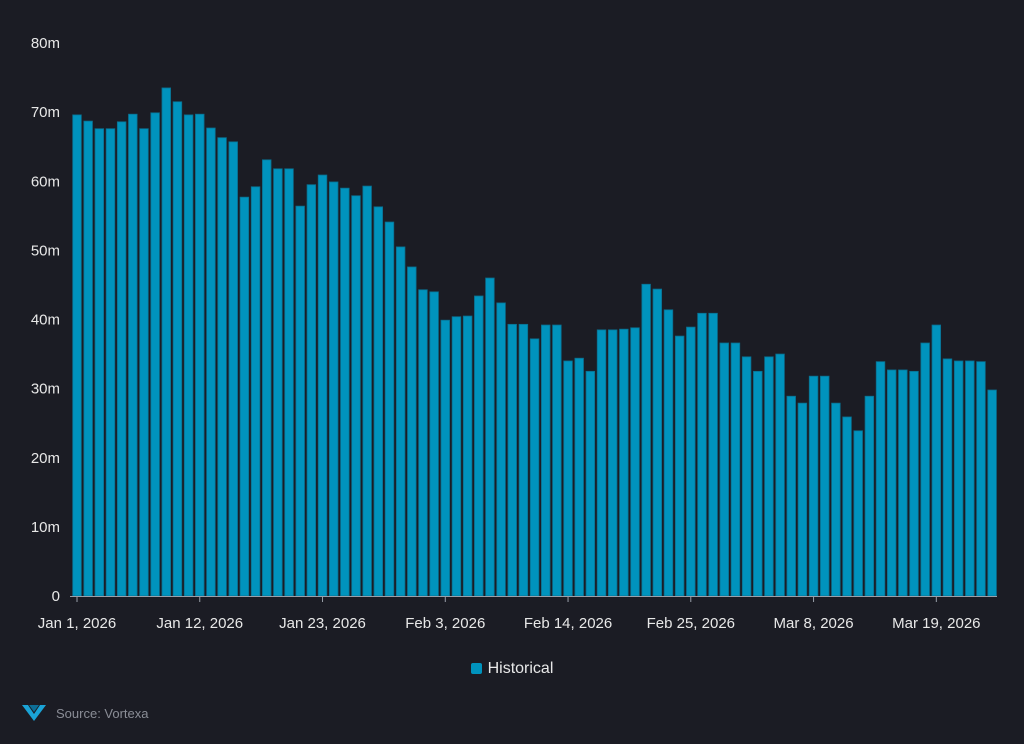  Describe the element at coordinates (56, 596) in the screenshot. I see `y-tick-label: 0` at that location.